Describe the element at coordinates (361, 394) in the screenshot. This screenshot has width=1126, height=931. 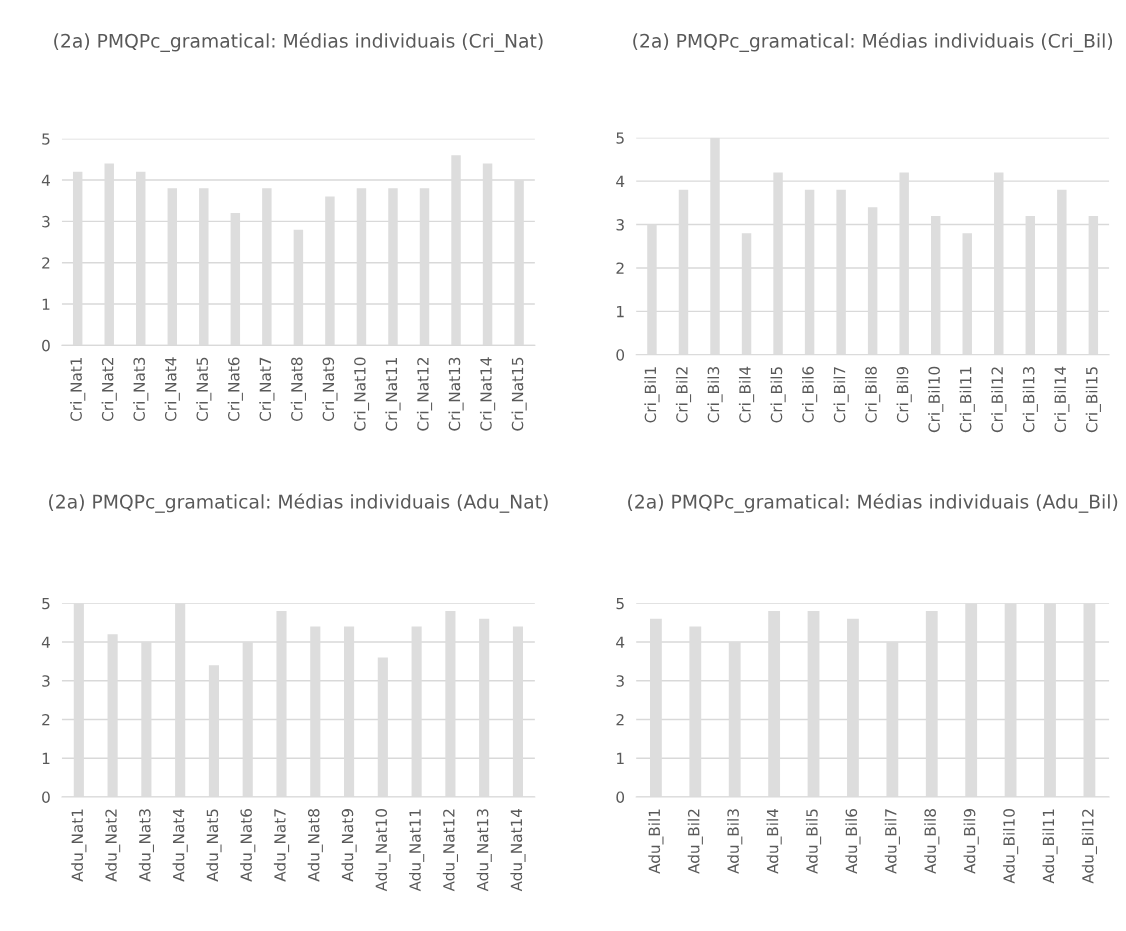
I see `x-tick-label: Cri_Nat10` at that location.